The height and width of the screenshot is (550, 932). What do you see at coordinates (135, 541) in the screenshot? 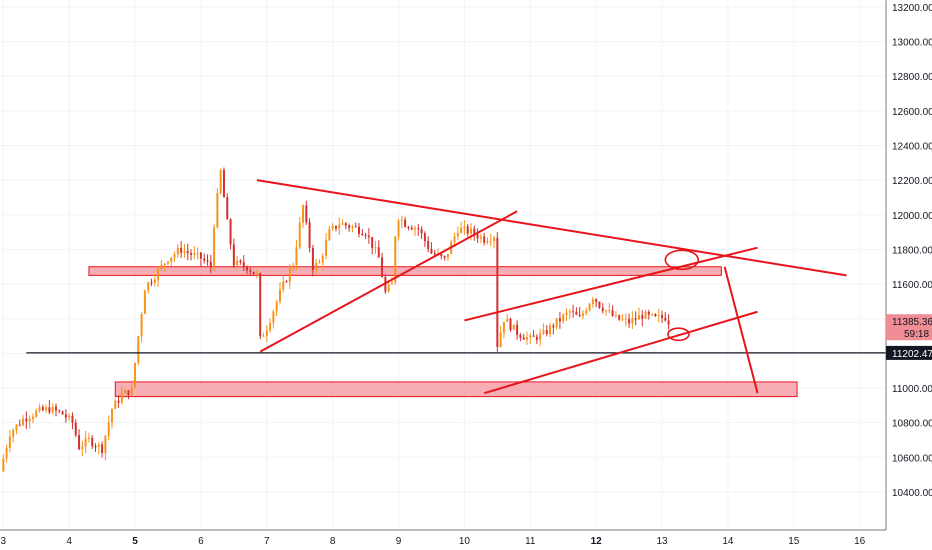
I see `time-tick-label: 5` at bounding box center [135, 541].